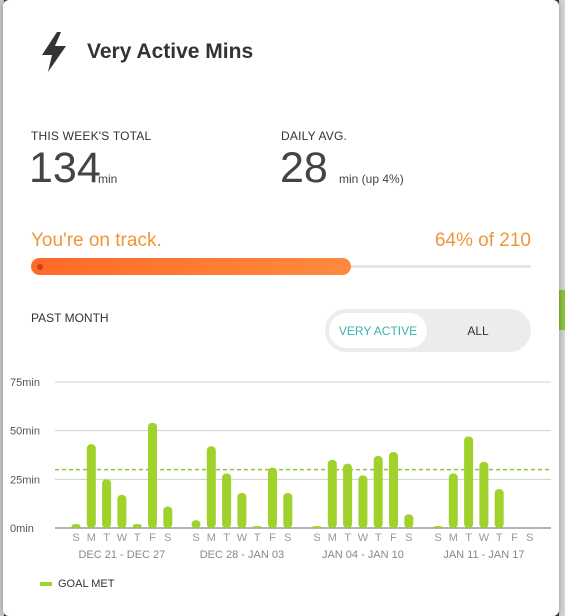 This screenshot has width=565, height=616. I want to click on very-active-toggle-button: VERY ACTIVE, so click(378, 330).